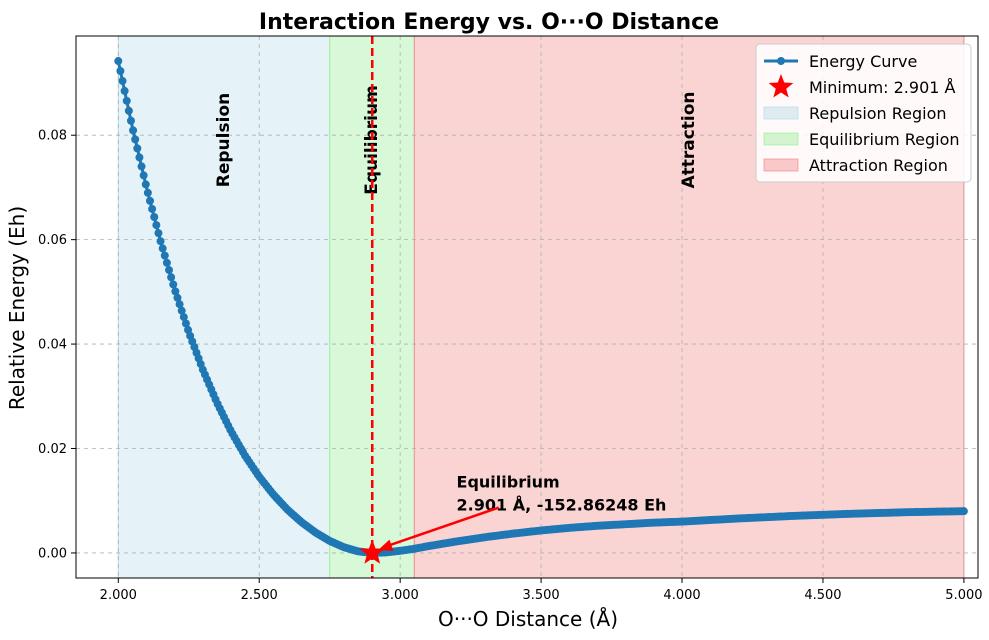 This screenshot has width=989, height=640. What do you see at coordinates (781, 61) in the screenshot?
I see `legend-marker-icon` at bounding box center [781, 61].